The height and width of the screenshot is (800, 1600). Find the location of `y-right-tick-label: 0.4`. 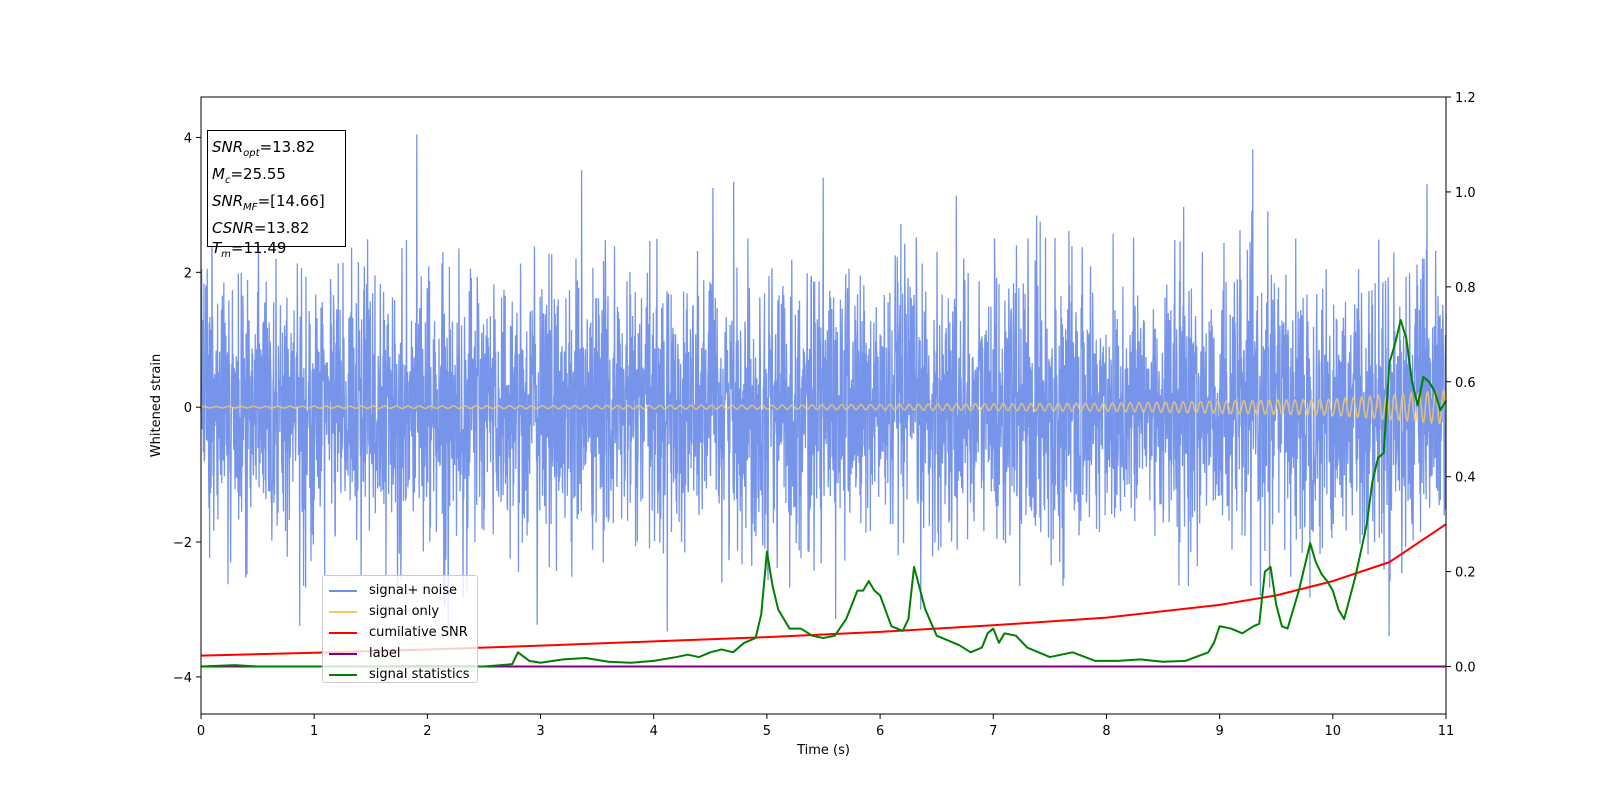

y-right-tick-label: 0.4 is located at coordinates (1465, 478).